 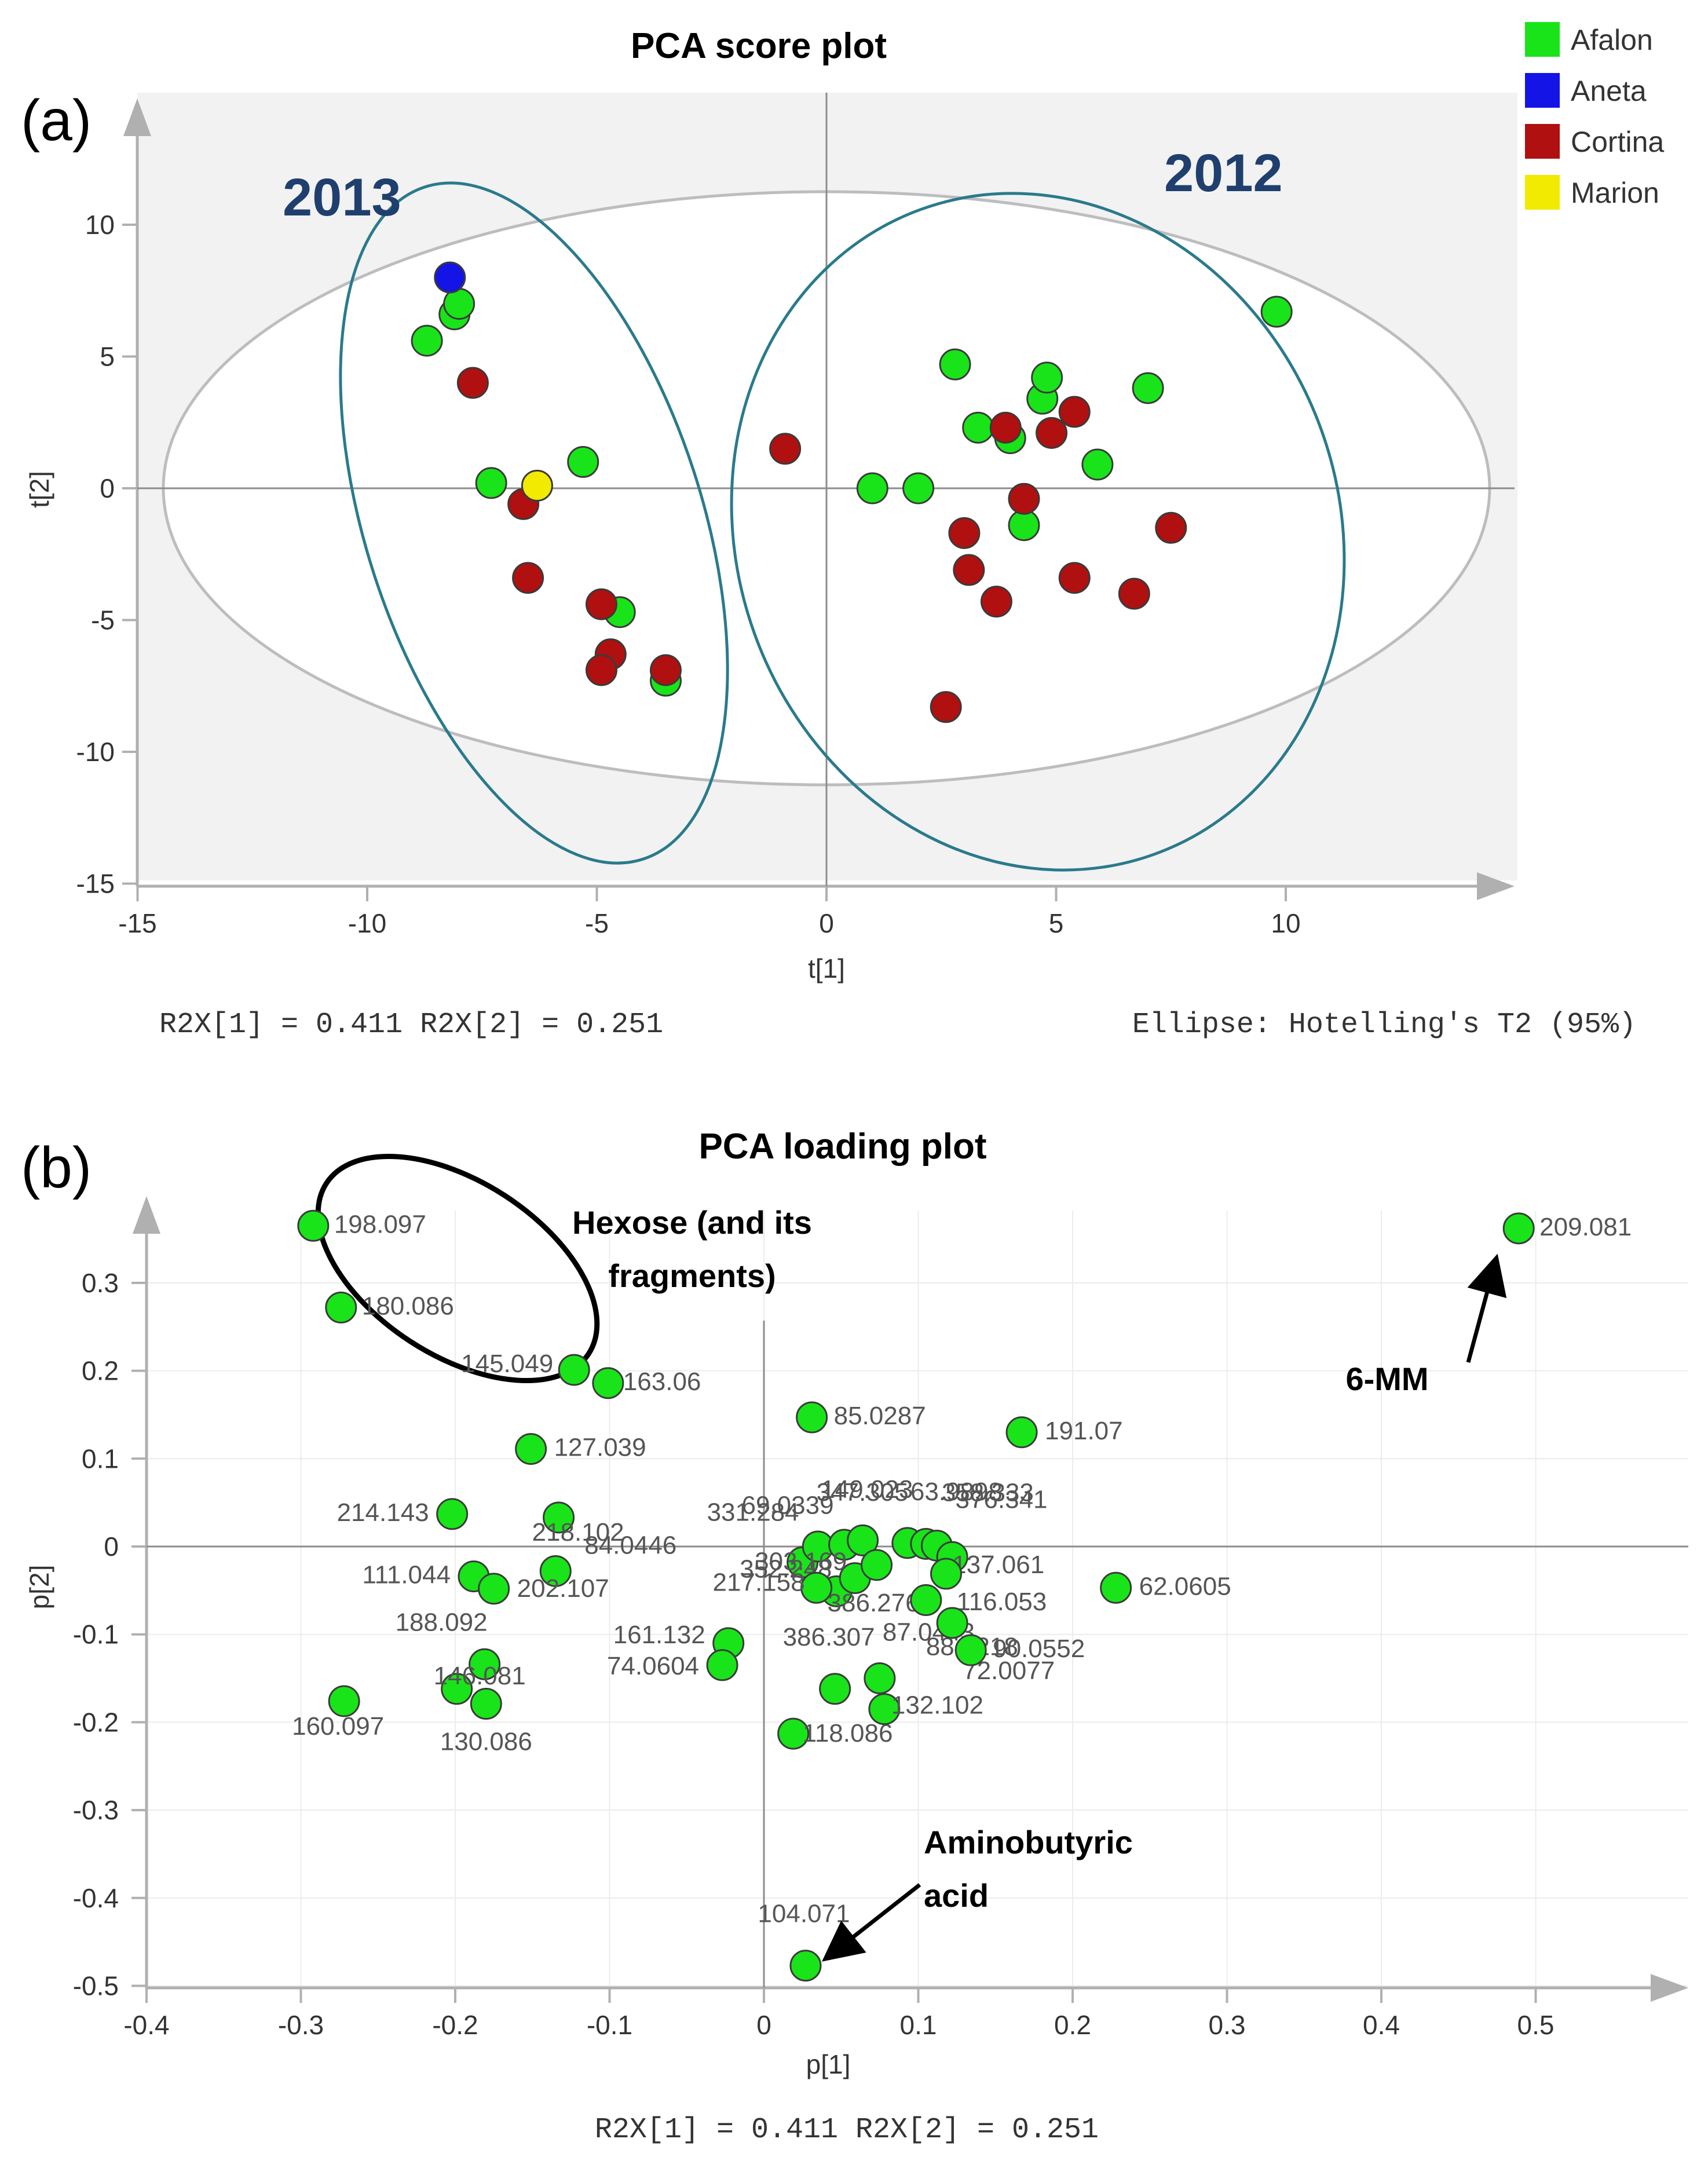 What do you see at coordinates (96, 1722) in the screenshot?
I see `loading-y-tick-label: -0.2` at bounding box center [96, 1722].